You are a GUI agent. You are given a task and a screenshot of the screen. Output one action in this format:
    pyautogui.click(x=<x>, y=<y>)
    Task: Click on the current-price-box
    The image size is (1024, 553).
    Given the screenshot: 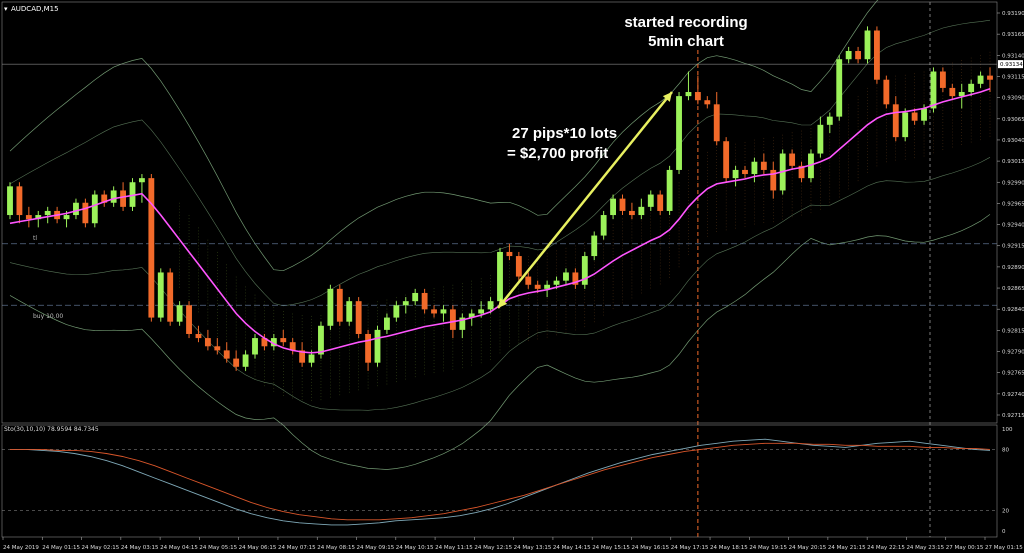 What is the action you would take?
    pyautogui.click(x=1010, y=64)
    